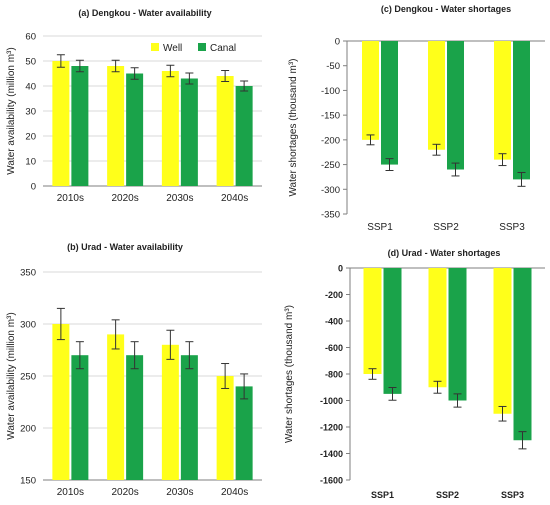 This screenshot has width=550, height=505. What do you see at coordinates (330, 215) in the screenshot?
I see `y-tick-label: -350` at bounding box center [330, 215].